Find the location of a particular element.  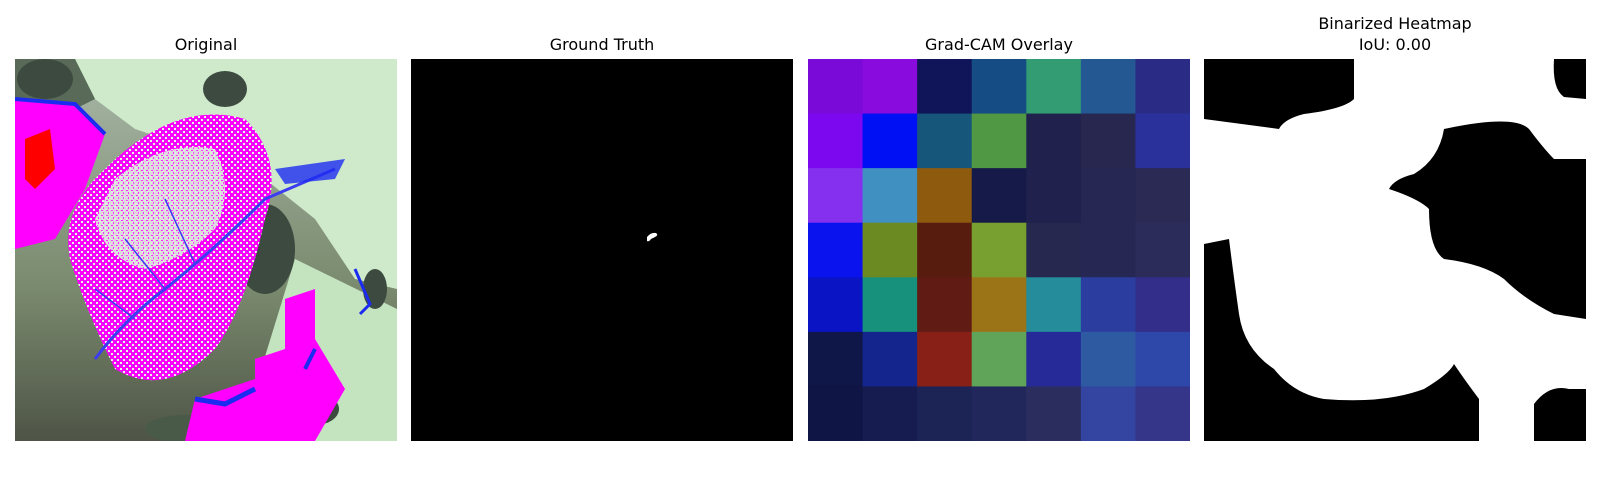

gradcam-cell-r3-c0 is located at coordinates (836, 250).